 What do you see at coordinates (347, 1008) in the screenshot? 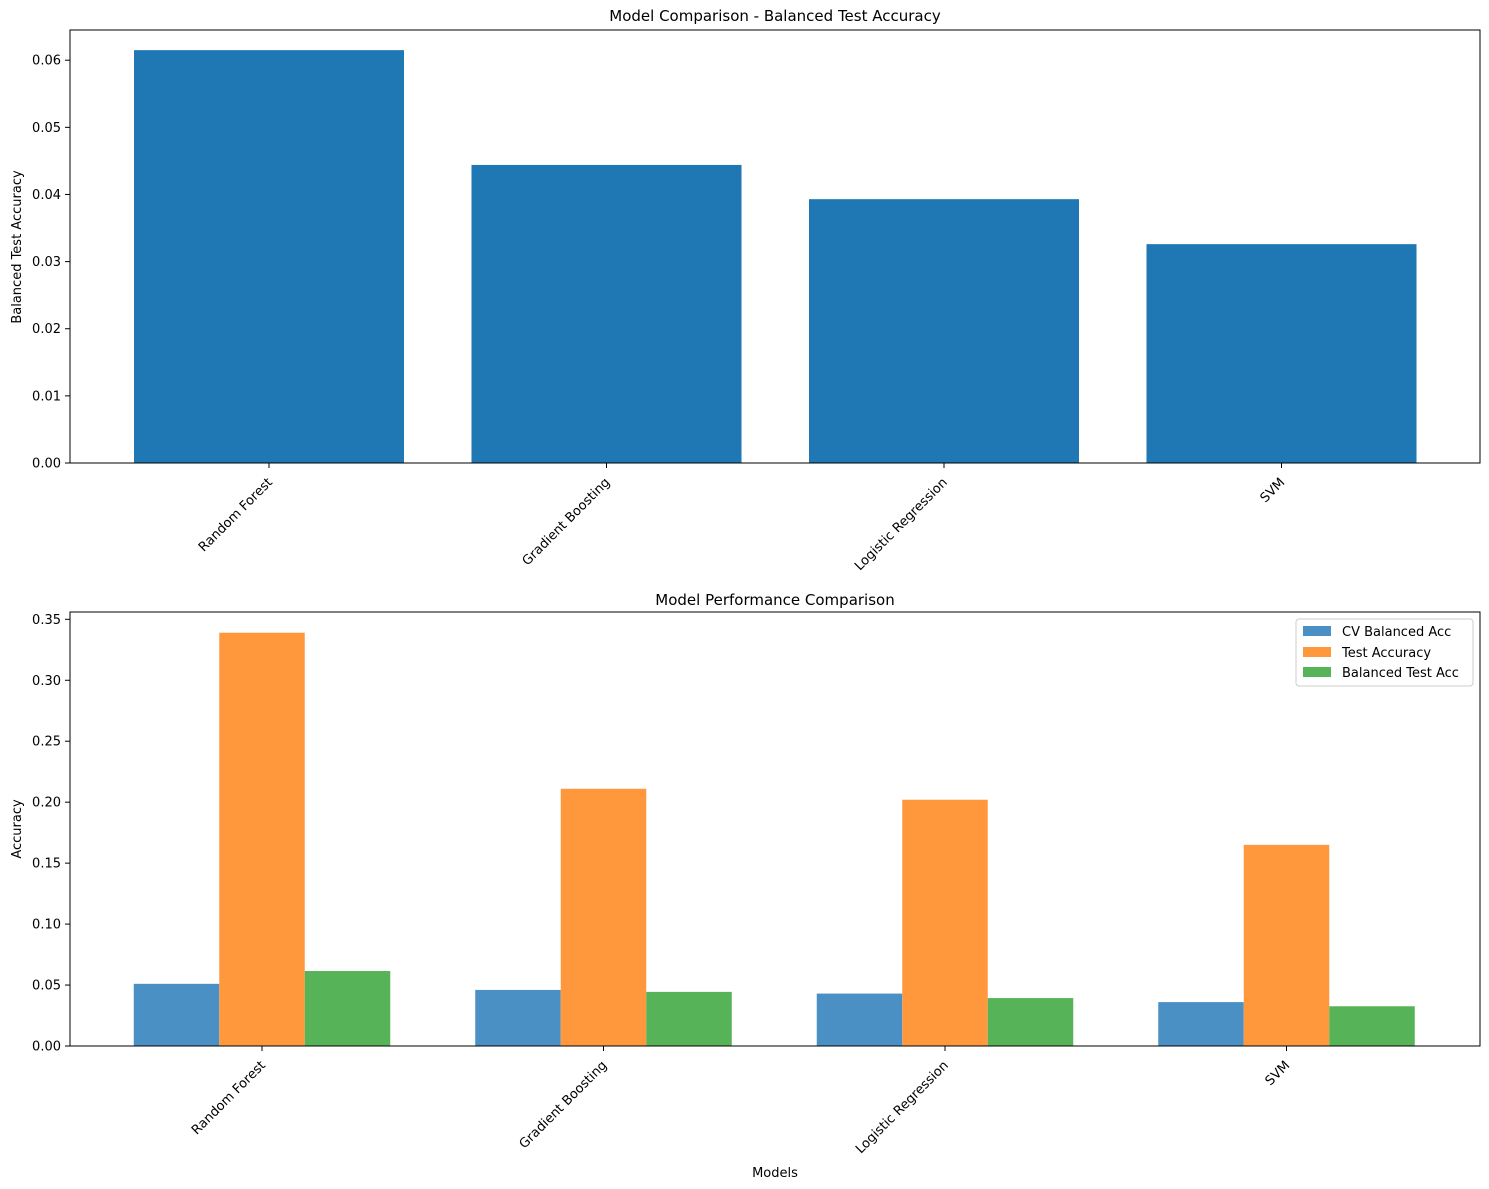
I see `bar-random-forest-balanced-test-acc` at bounding box center [347, 1008].